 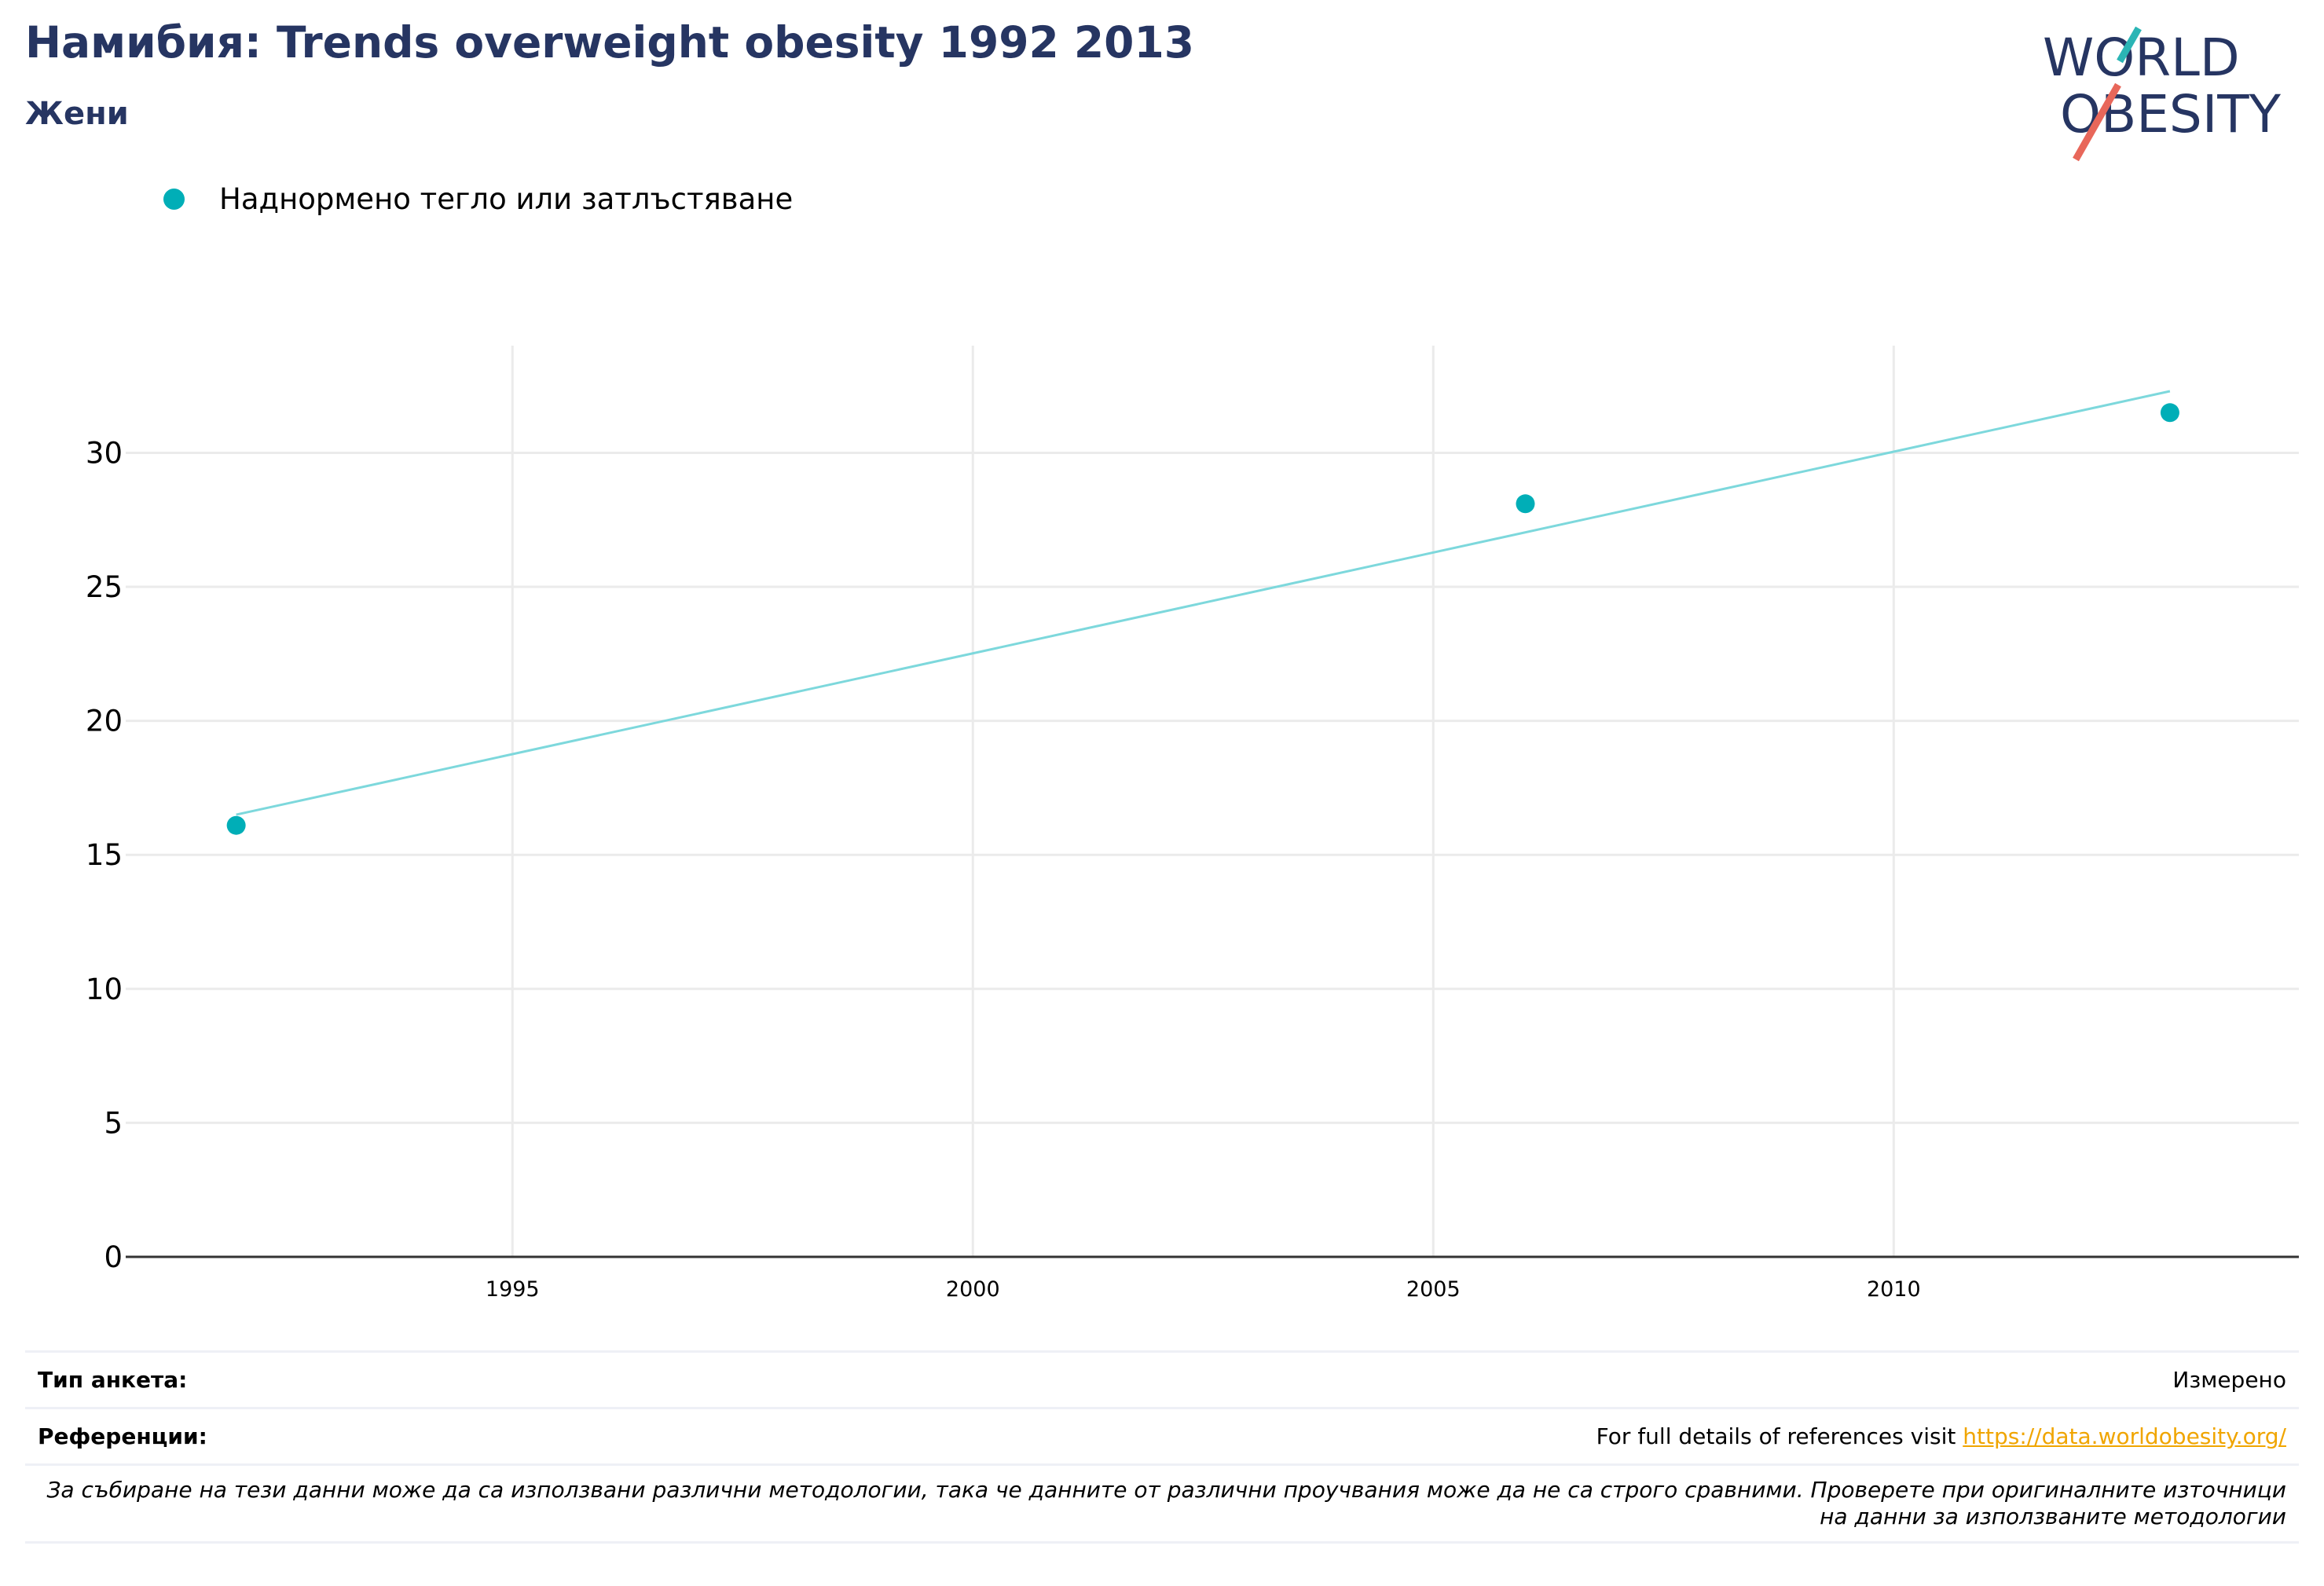 What do you see at coordinates (104, 989) in the screenshot?
I see `y-tick-label: 10` at bounding box center [104, 989].